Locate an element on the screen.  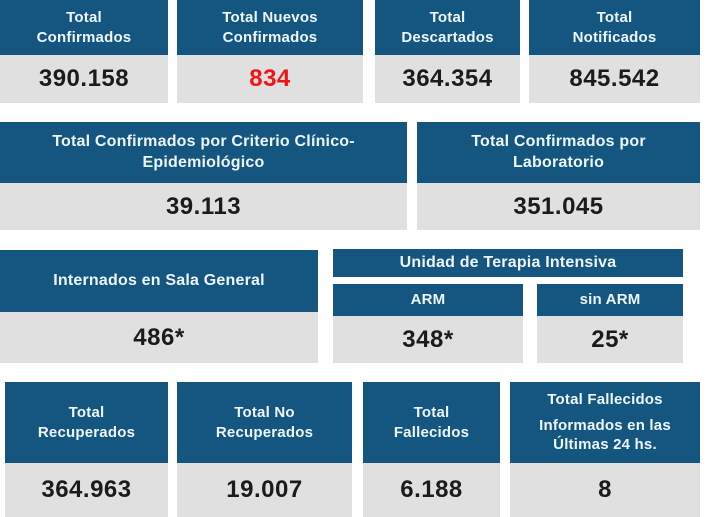
card-total-notificados-label: Total Notificados is located at coordinates (614, 27).